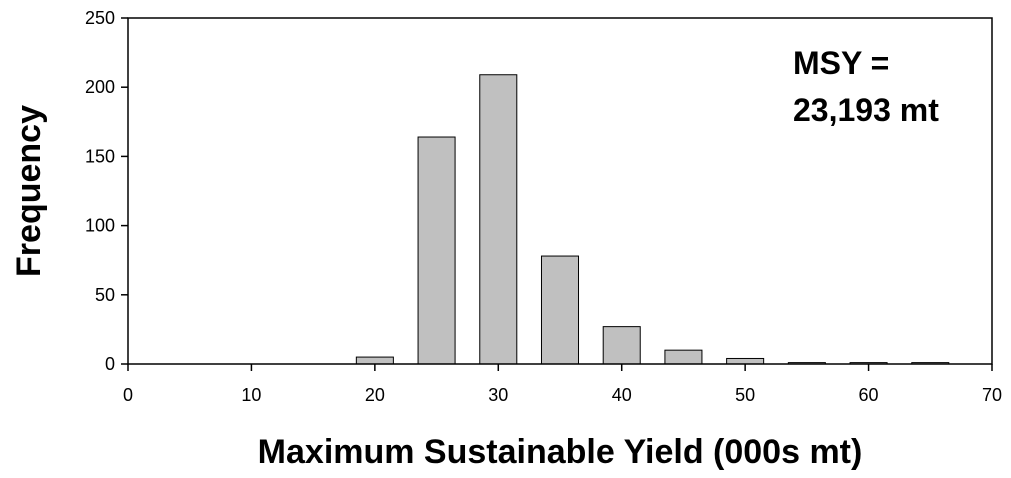  I want to click on y-tick-label: 0, so click(110, 364).